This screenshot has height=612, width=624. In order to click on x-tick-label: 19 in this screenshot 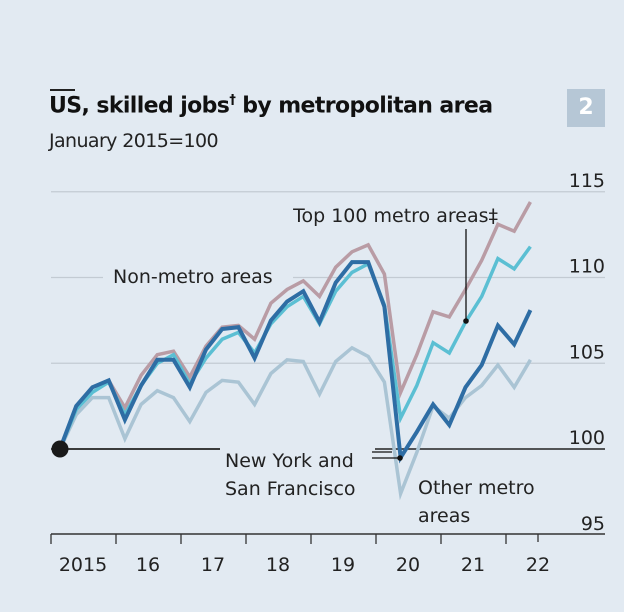, I will do `click(343, 565)`.